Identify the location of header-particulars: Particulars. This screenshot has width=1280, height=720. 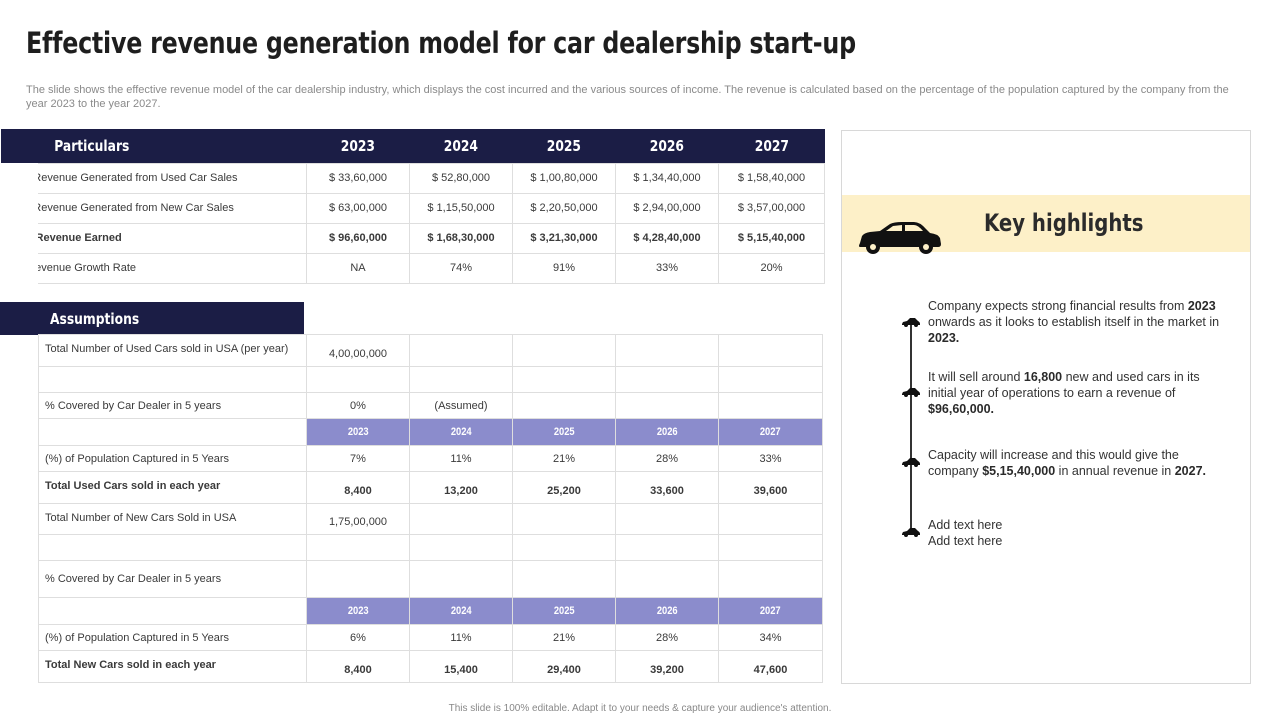
(153, 146).